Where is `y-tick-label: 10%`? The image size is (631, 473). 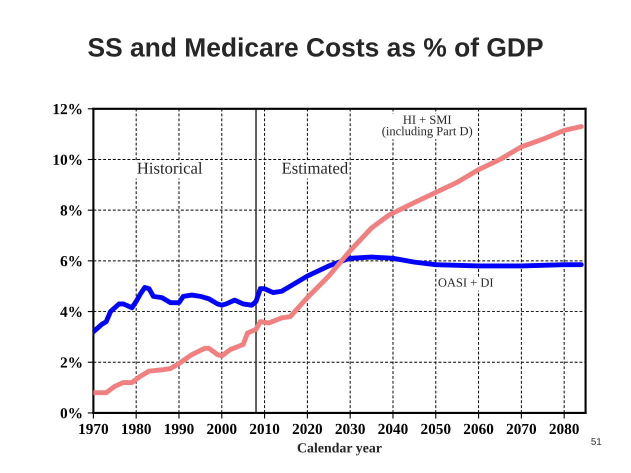
y-tick-label: 10% is located at coordinates (68, 159).